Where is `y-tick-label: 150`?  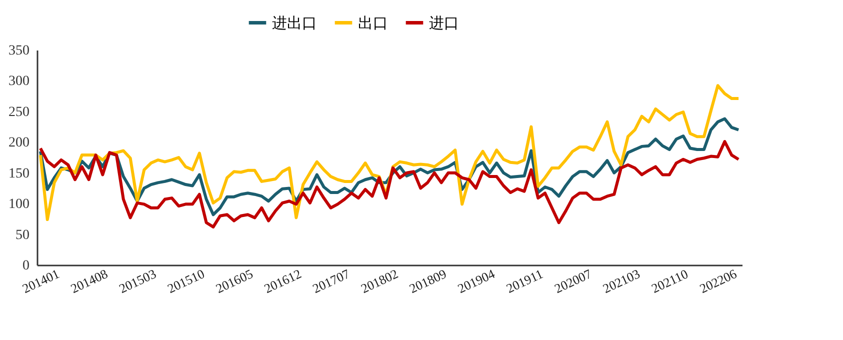 y-tick-label: 150 is located at coordinates (19, 174).